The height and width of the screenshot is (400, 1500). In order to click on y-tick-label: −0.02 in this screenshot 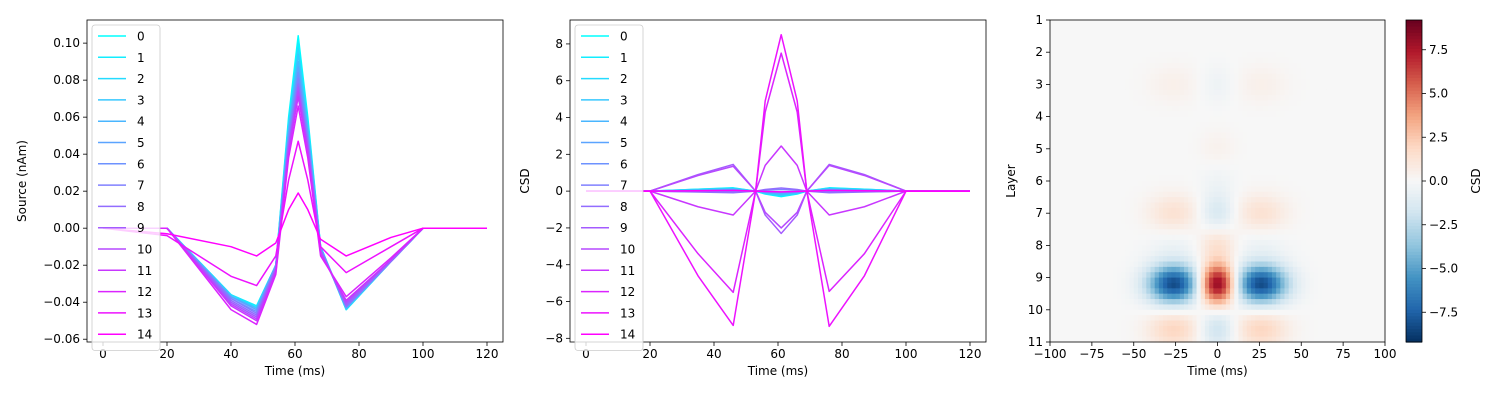, I will do `click(61, 265)`.